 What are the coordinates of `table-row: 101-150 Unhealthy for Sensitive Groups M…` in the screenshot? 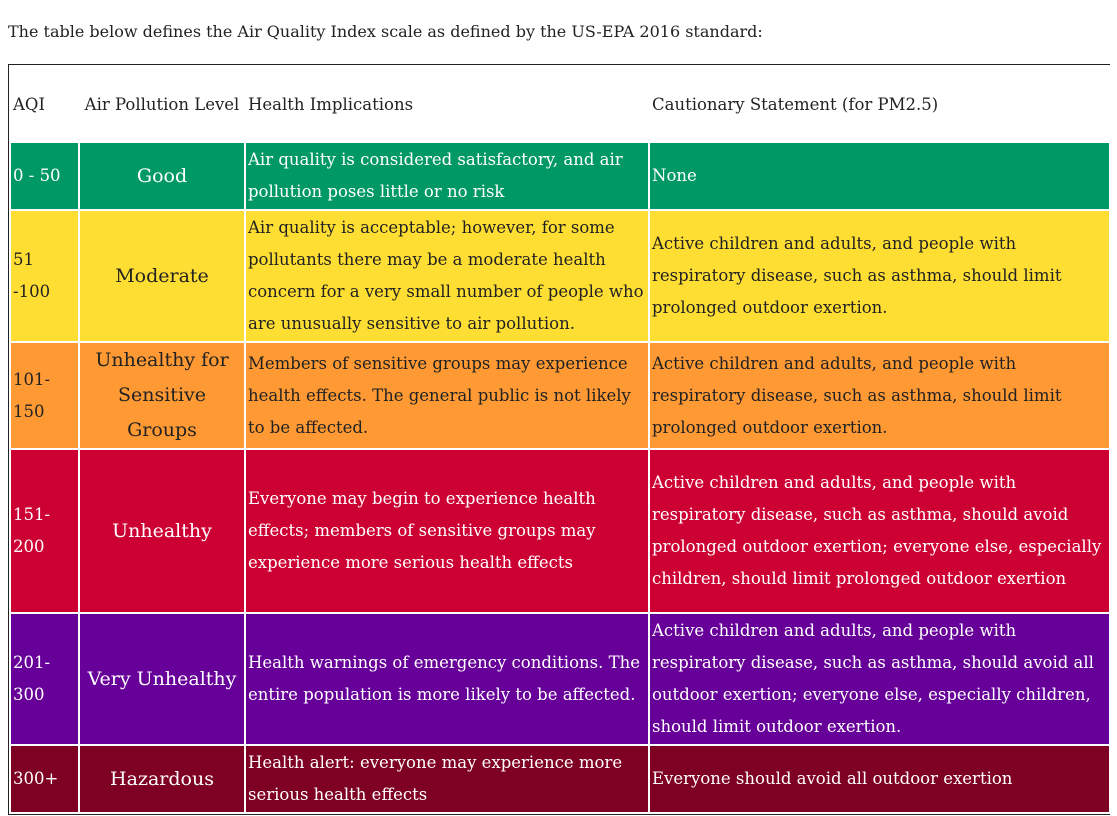 It's located at (560, 395).